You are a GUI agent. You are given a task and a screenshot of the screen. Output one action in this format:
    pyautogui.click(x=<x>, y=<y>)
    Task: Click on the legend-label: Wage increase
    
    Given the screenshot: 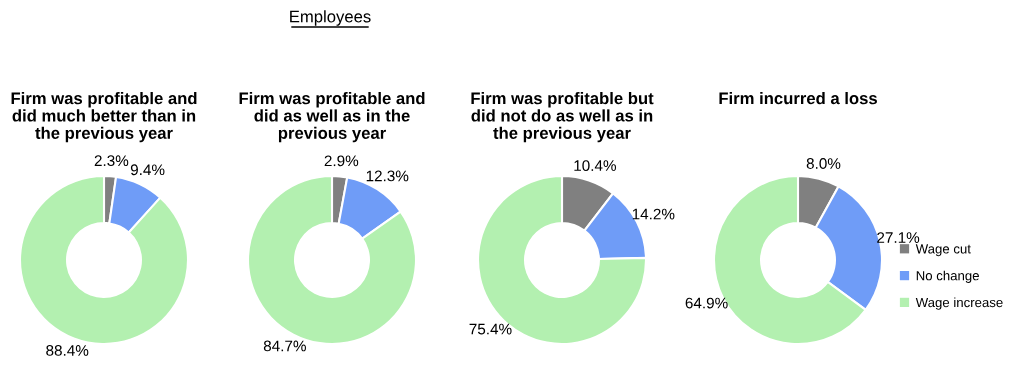 What is the action you would take?
    pyautogui.click(x=959, y=303)
    